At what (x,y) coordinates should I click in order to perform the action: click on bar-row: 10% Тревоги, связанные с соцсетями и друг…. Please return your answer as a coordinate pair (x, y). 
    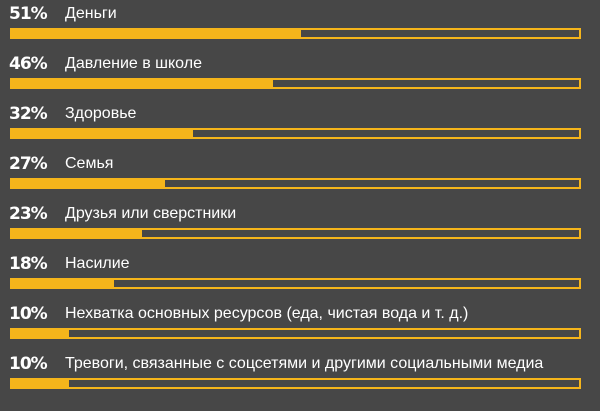
    Looking at the image, I should click on (300, 377).